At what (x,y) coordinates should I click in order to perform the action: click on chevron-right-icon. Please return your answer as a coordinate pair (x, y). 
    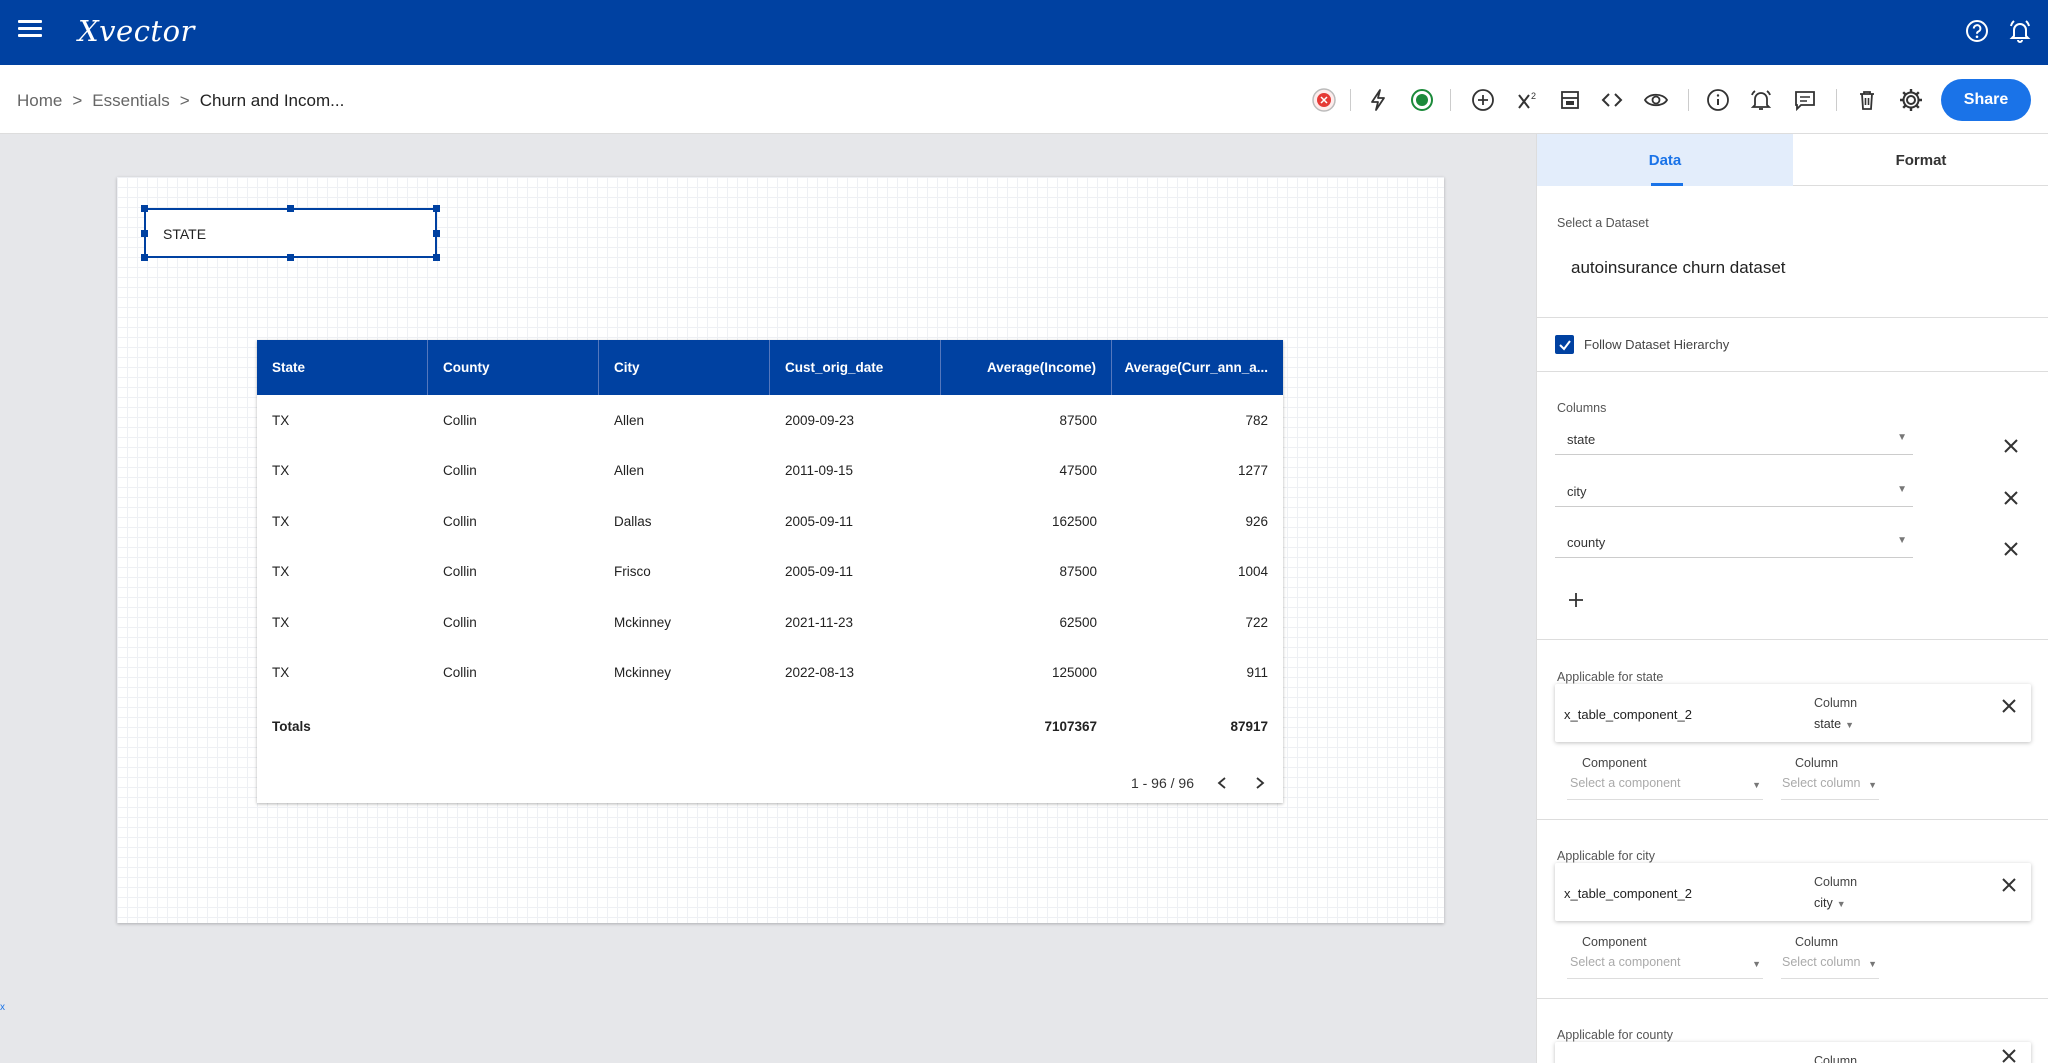
    Looking at the image, I should click on (1260, 783).